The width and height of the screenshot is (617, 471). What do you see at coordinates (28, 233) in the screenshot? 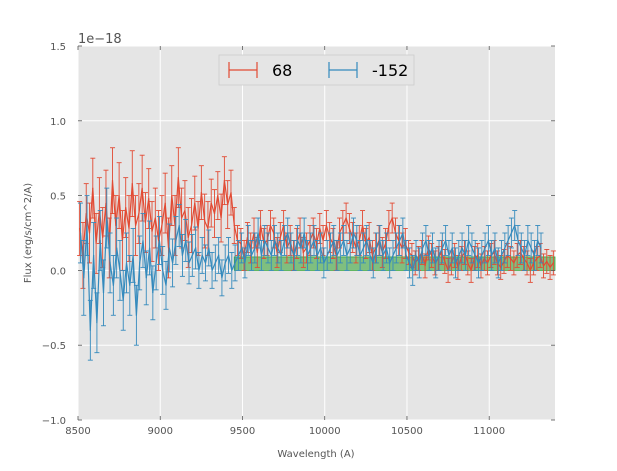
I see `y-axis-label: Flux (erg/s/cm^2/A)` at bounding box center [28, 233].